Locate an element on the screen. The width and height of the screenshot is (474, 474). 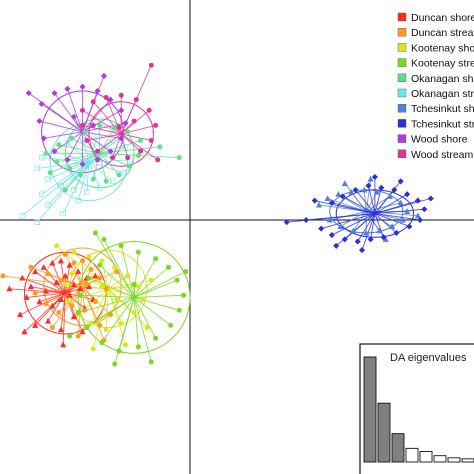
legend-swatch-wood-stream is located at coordinates (402, 154).